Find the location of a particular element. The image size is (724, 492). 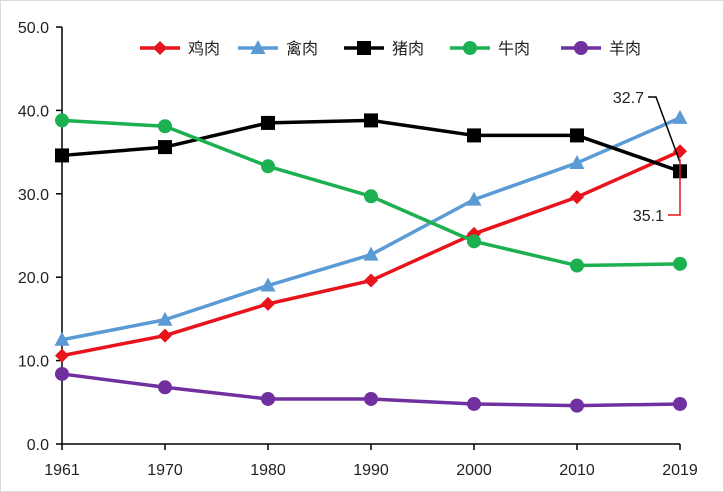

y-tick-label: 20.0 is located at coordinates (33, 278).